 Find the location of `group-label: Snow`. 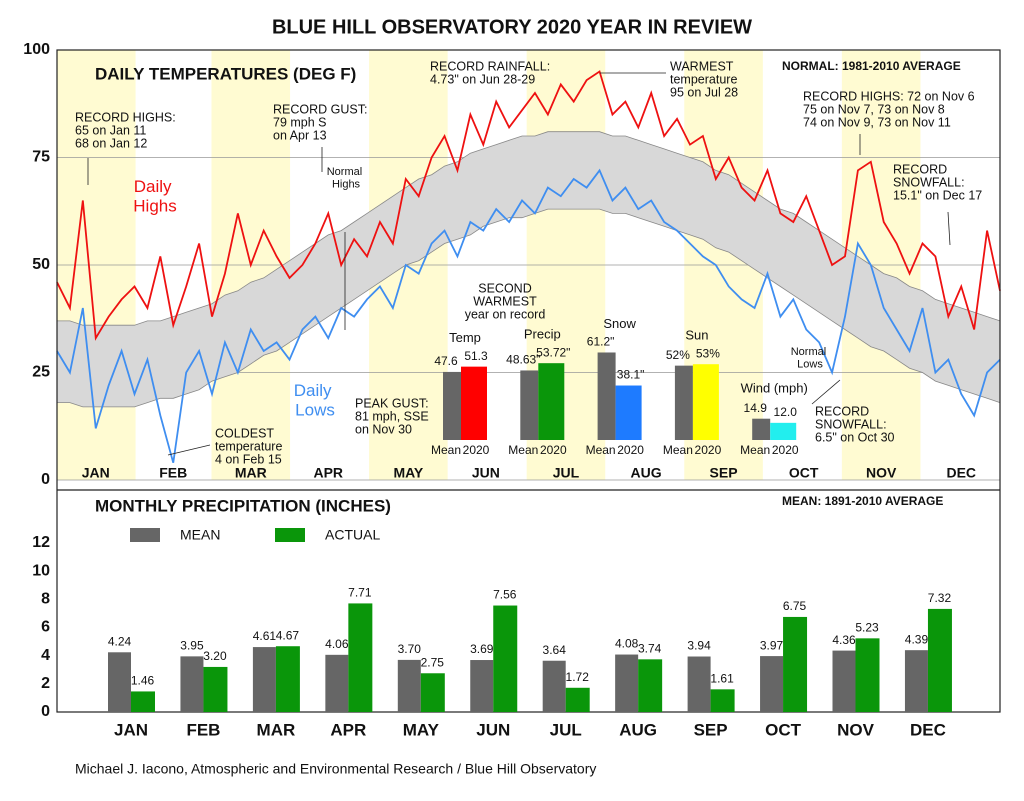

group-label: Snow is located at coordinates (619, 323).